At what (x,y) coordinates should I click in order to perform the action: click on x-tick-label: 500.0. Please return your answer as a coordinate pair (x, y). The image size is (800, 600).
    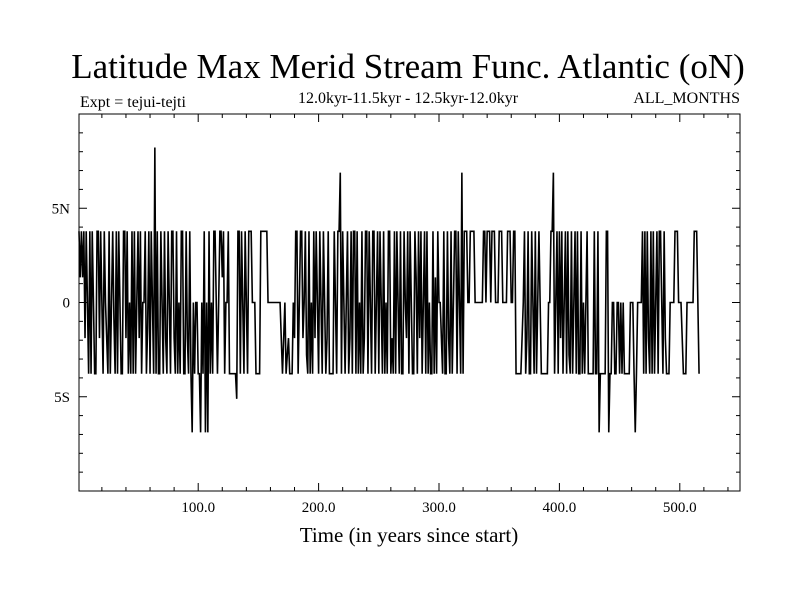
    Looking at the image, I should click on (680, 508).